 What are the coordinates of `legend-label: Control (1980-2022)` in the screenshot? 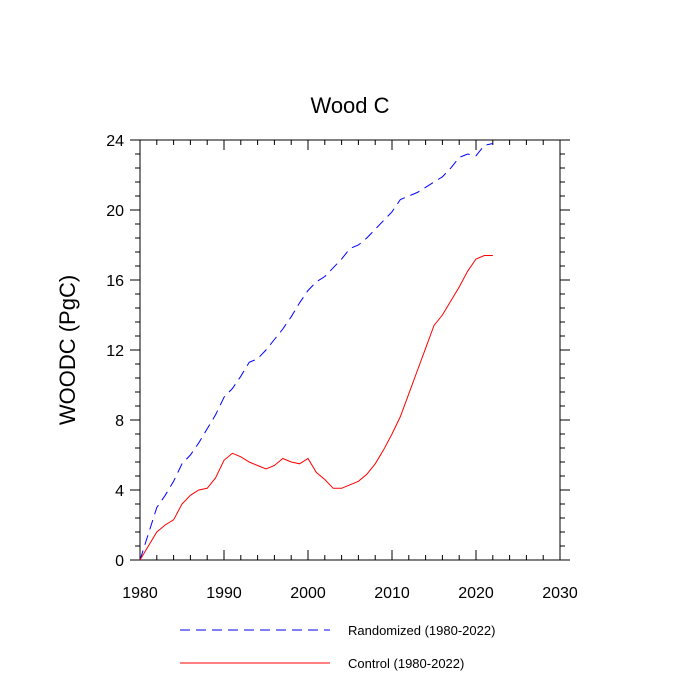 It's located at (406, 663).